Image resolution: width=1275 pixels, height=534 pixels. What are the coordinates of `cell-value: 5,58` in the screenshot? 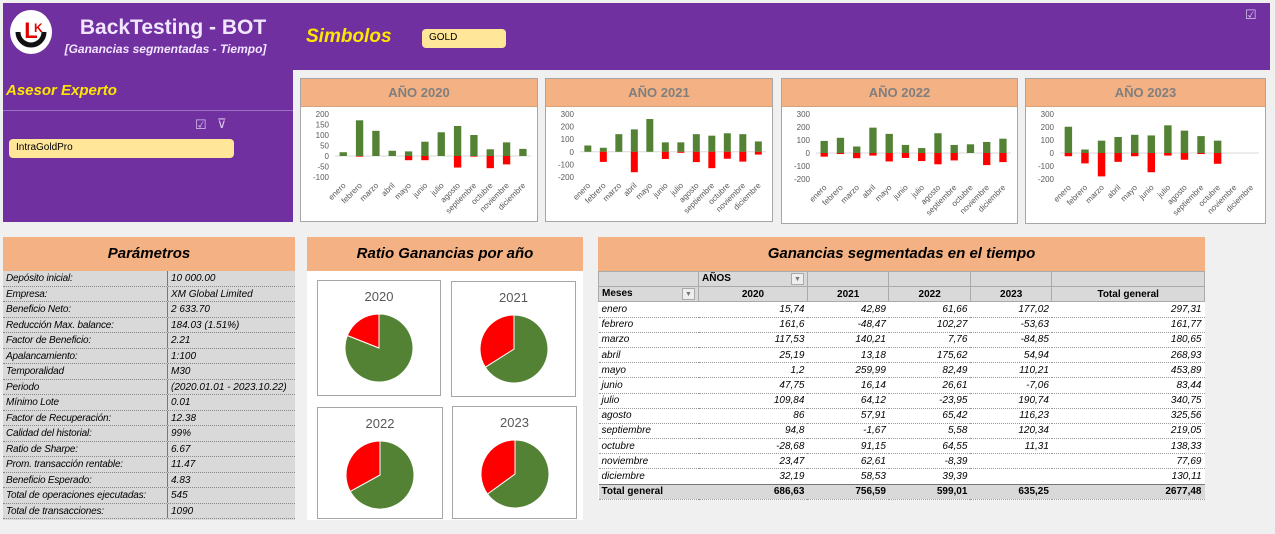 It's located at (929, 431).